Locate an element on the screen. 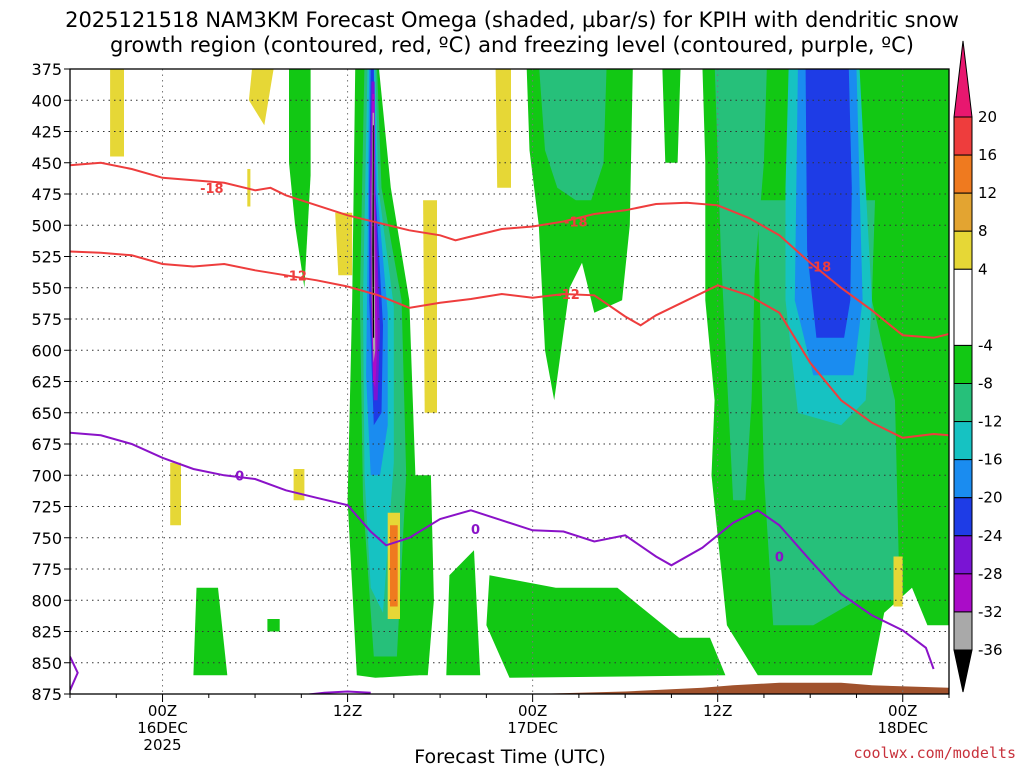 The height and width of the screenshot is (768, 1024). contour-label-6: 0 is located at coordinates (475, 530).